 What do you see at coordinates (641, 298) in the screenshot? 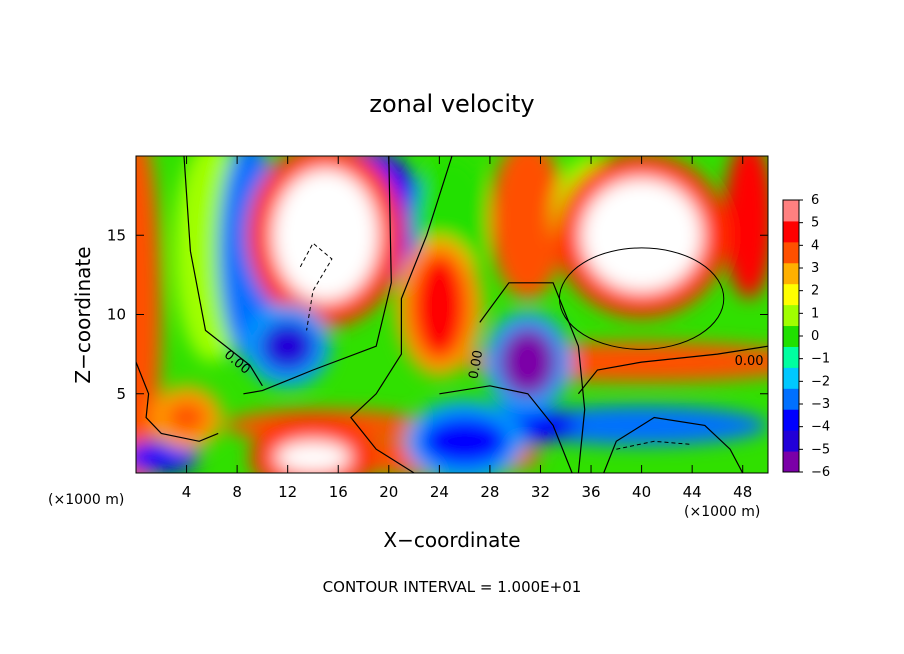
I see `contour-loop` at bounding box center [641, 298].